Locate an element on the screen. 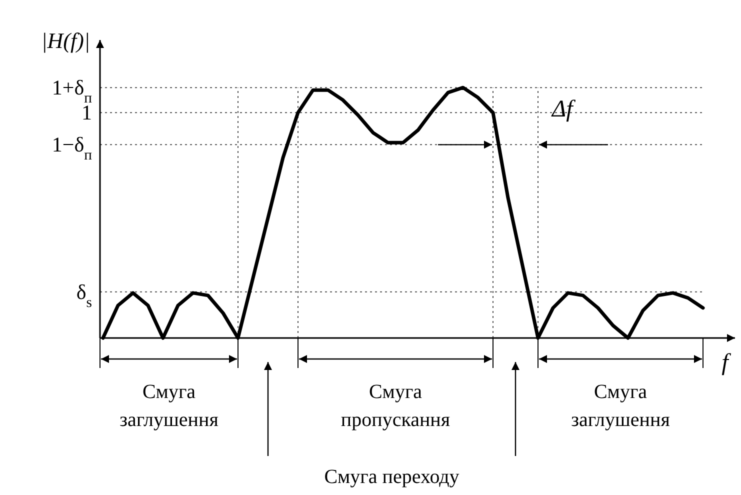  y-tick-label: 1+δ$_{п}$ is located at coordinates (72, 91).